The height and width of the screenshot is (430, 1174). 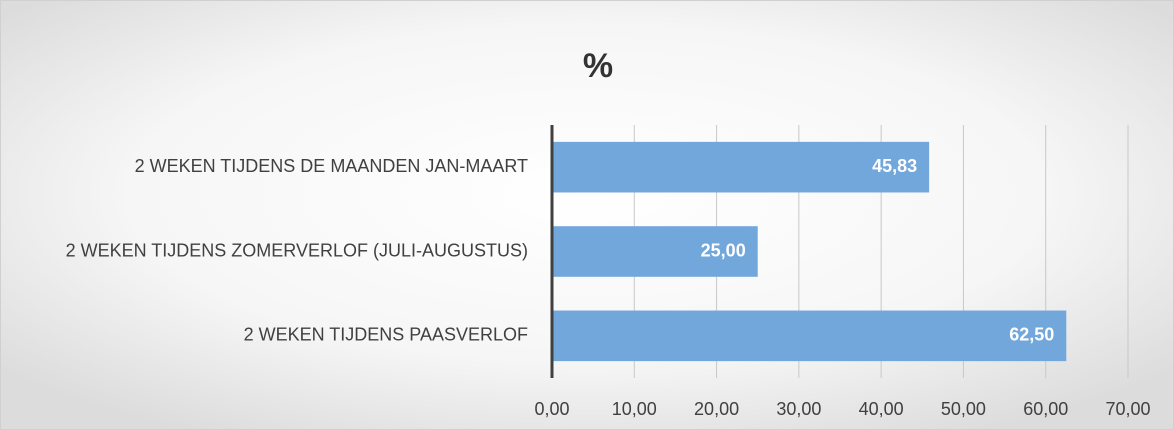 What do you see at coordinates (598, 66) in the screenshot?
I see `chart-title: %` at bounding box center [598, 66].